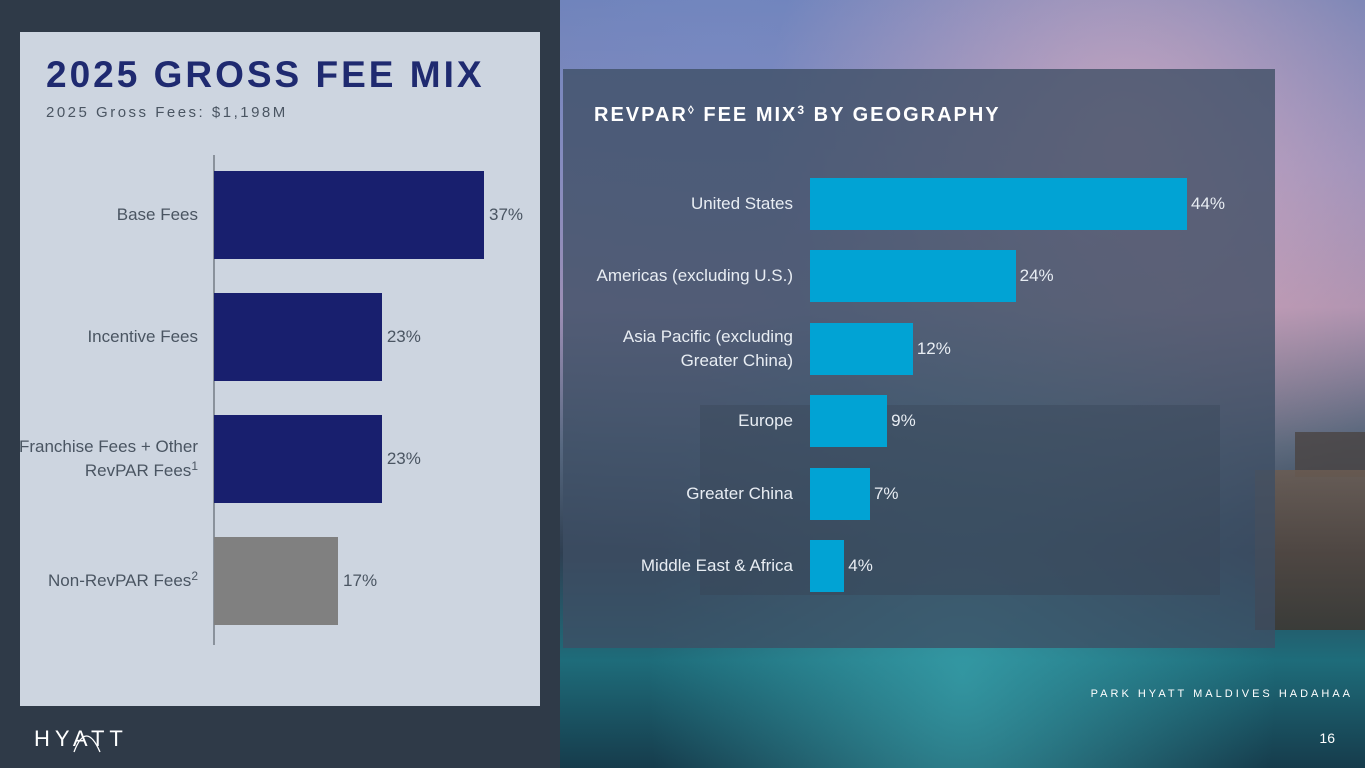  I want to click on fee-category-label: Incentive Fees, so click(142, 336).